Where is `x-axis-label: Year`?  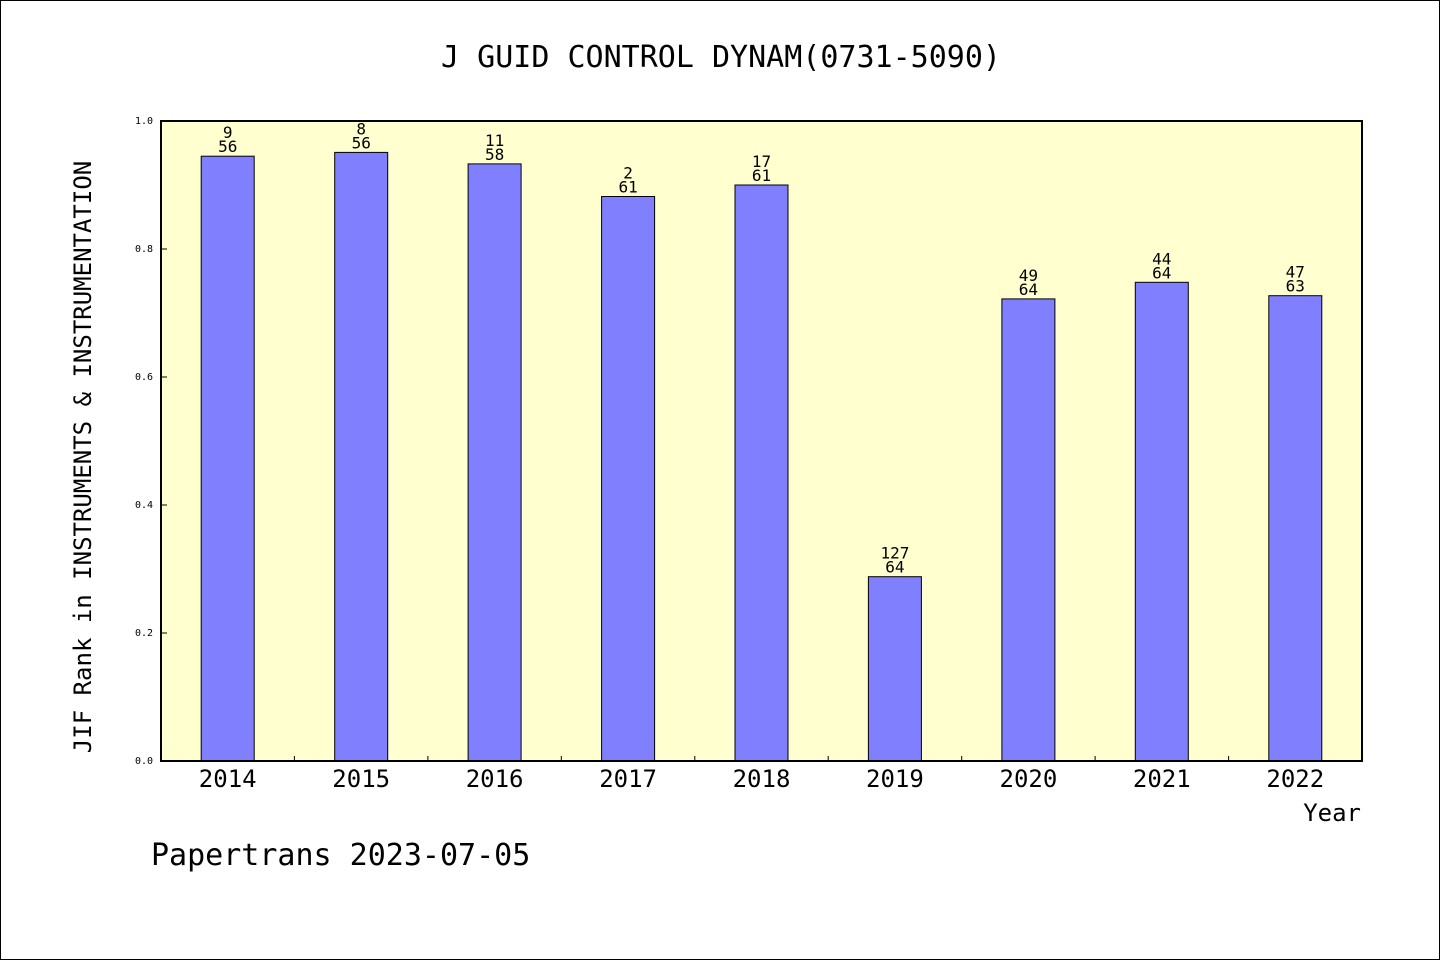 x-axis-label: Year is located at coordinates (1332, 813).